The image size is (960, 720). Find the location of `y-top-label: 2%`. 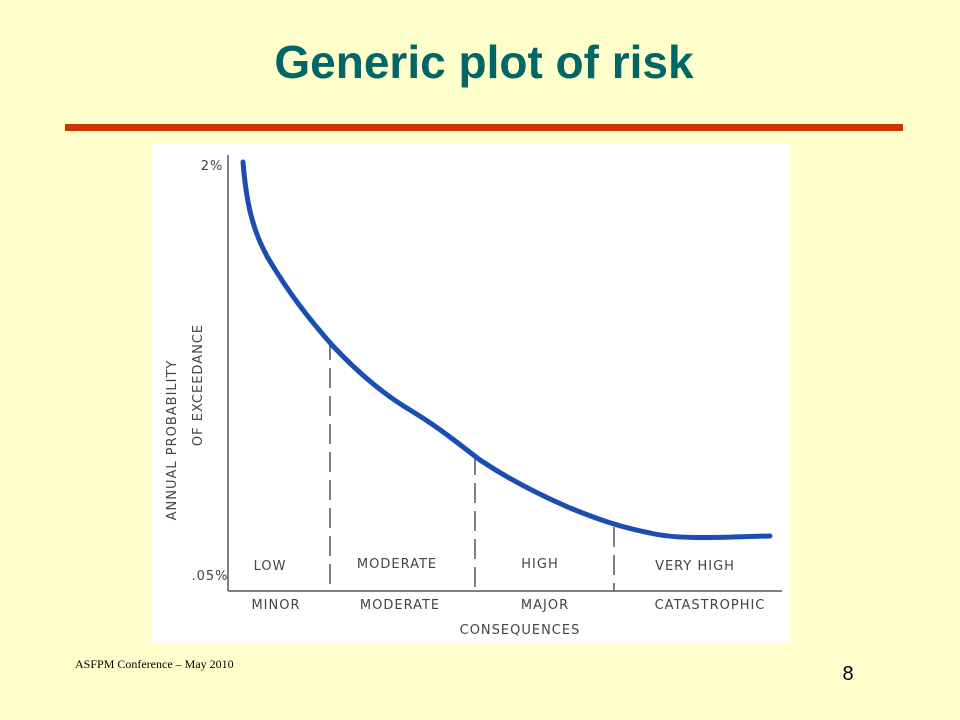

y-top-label: 2% is located at coordinates (212, 166).